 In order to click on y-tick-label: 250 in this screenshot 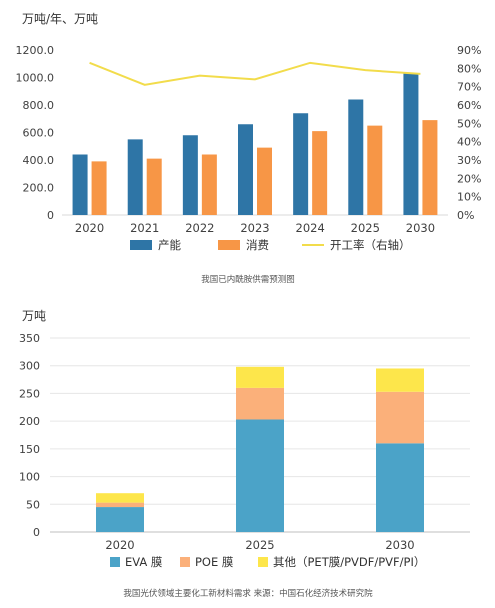, I will do `click(29, 393)`.